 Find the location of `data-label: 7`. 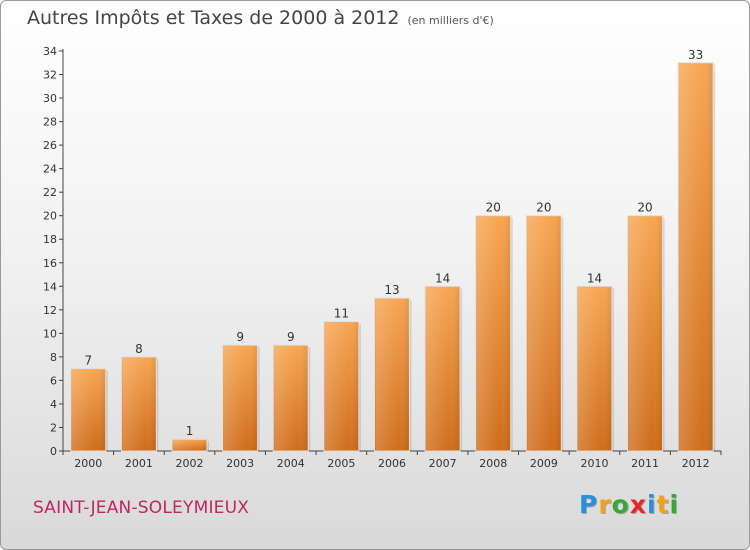

data-label: 7 is located at coordinates (88, 361).